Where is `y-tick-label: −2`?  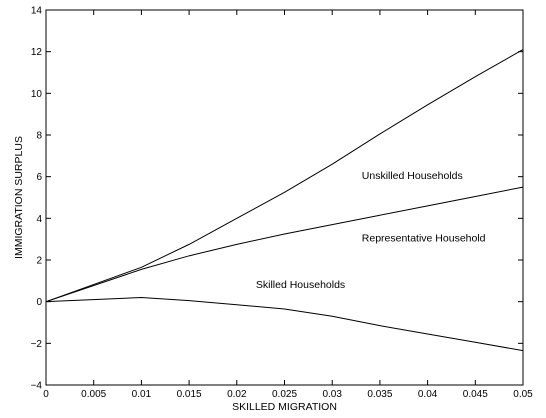 y-tick-label: −2 is located at coordinates (37, 344).